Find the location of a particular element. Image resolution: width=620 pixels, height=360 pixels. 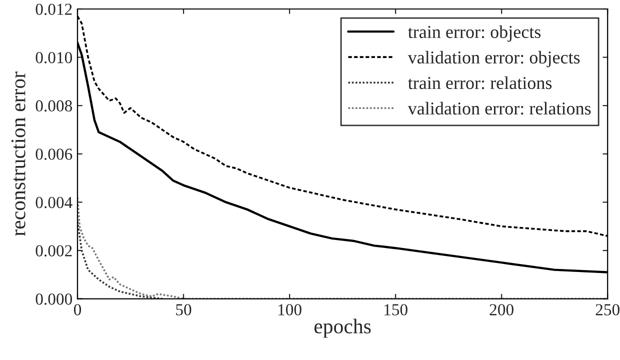

x-tick-label: 100 is located at coordinates (290, 310).